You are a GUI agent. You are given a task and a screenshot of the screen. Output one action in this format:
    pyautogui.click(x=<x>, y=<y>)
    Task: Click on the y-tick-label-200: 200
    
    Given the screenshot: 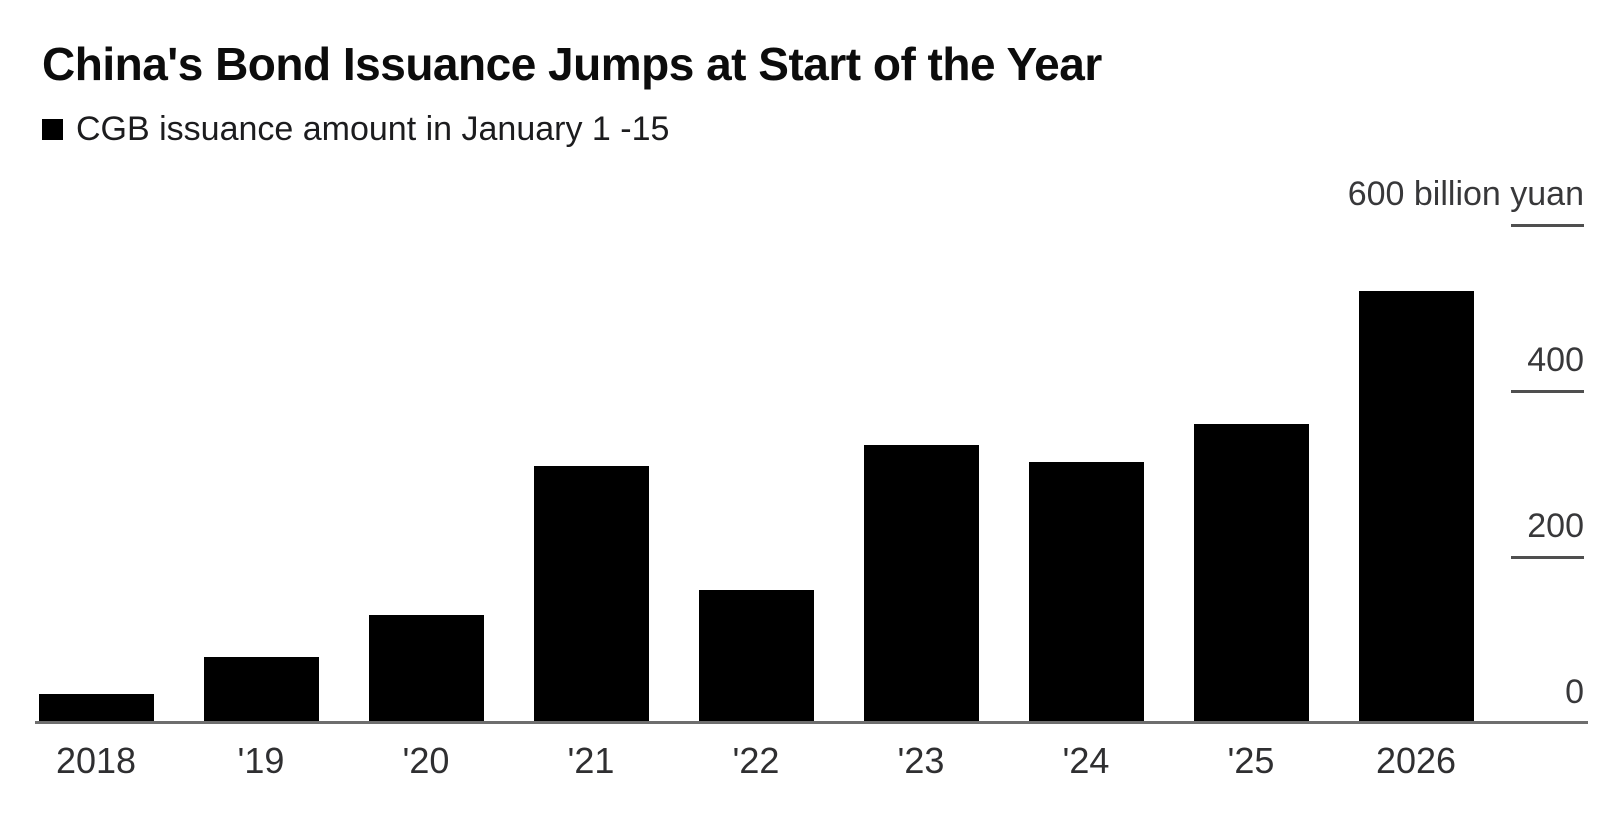 What is the action you would take?
    pyautogui.click(x=1555, y=526)
    